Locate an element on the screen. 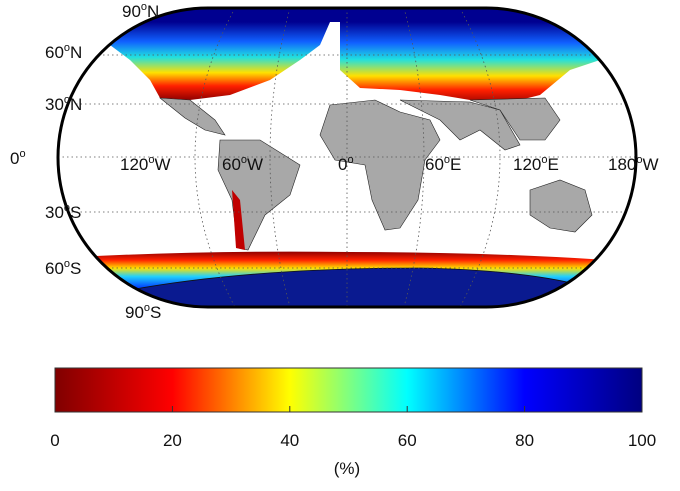  north-america-snow is located at coordinates (215, 61).